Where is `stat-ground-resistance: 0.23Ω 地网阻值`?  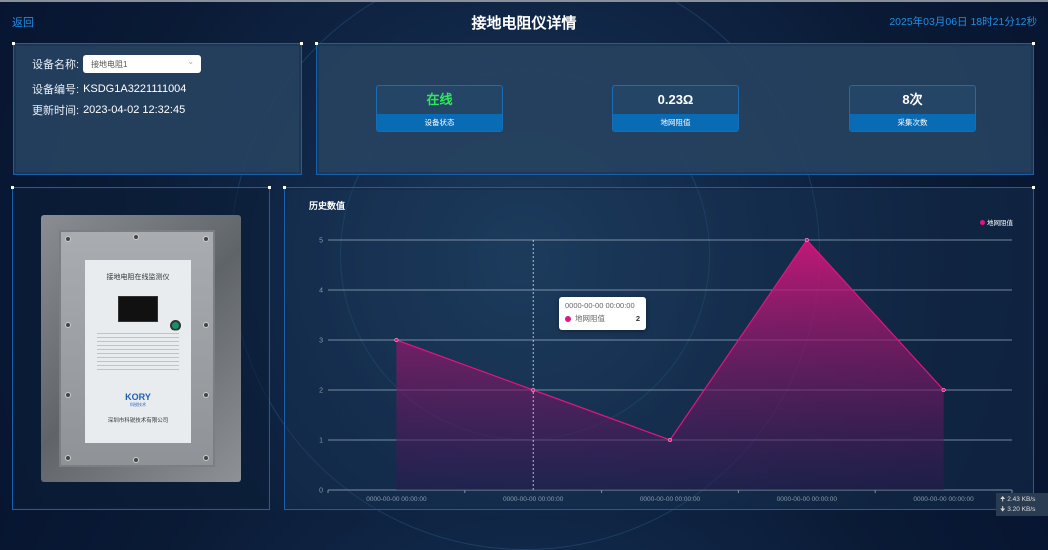 stat-ground-resistance: 0.23Ω 地网阻值 is located at coordinates (675, 108).